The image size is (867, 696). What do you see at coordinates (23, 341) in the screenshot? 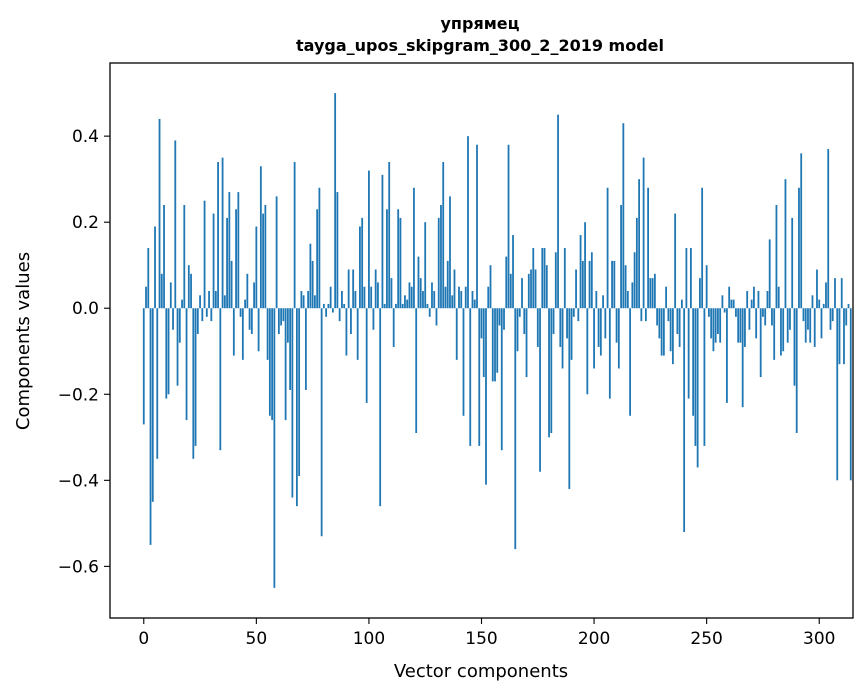
I see `y-axis-label: Components values` at bounding box center [23, 341].